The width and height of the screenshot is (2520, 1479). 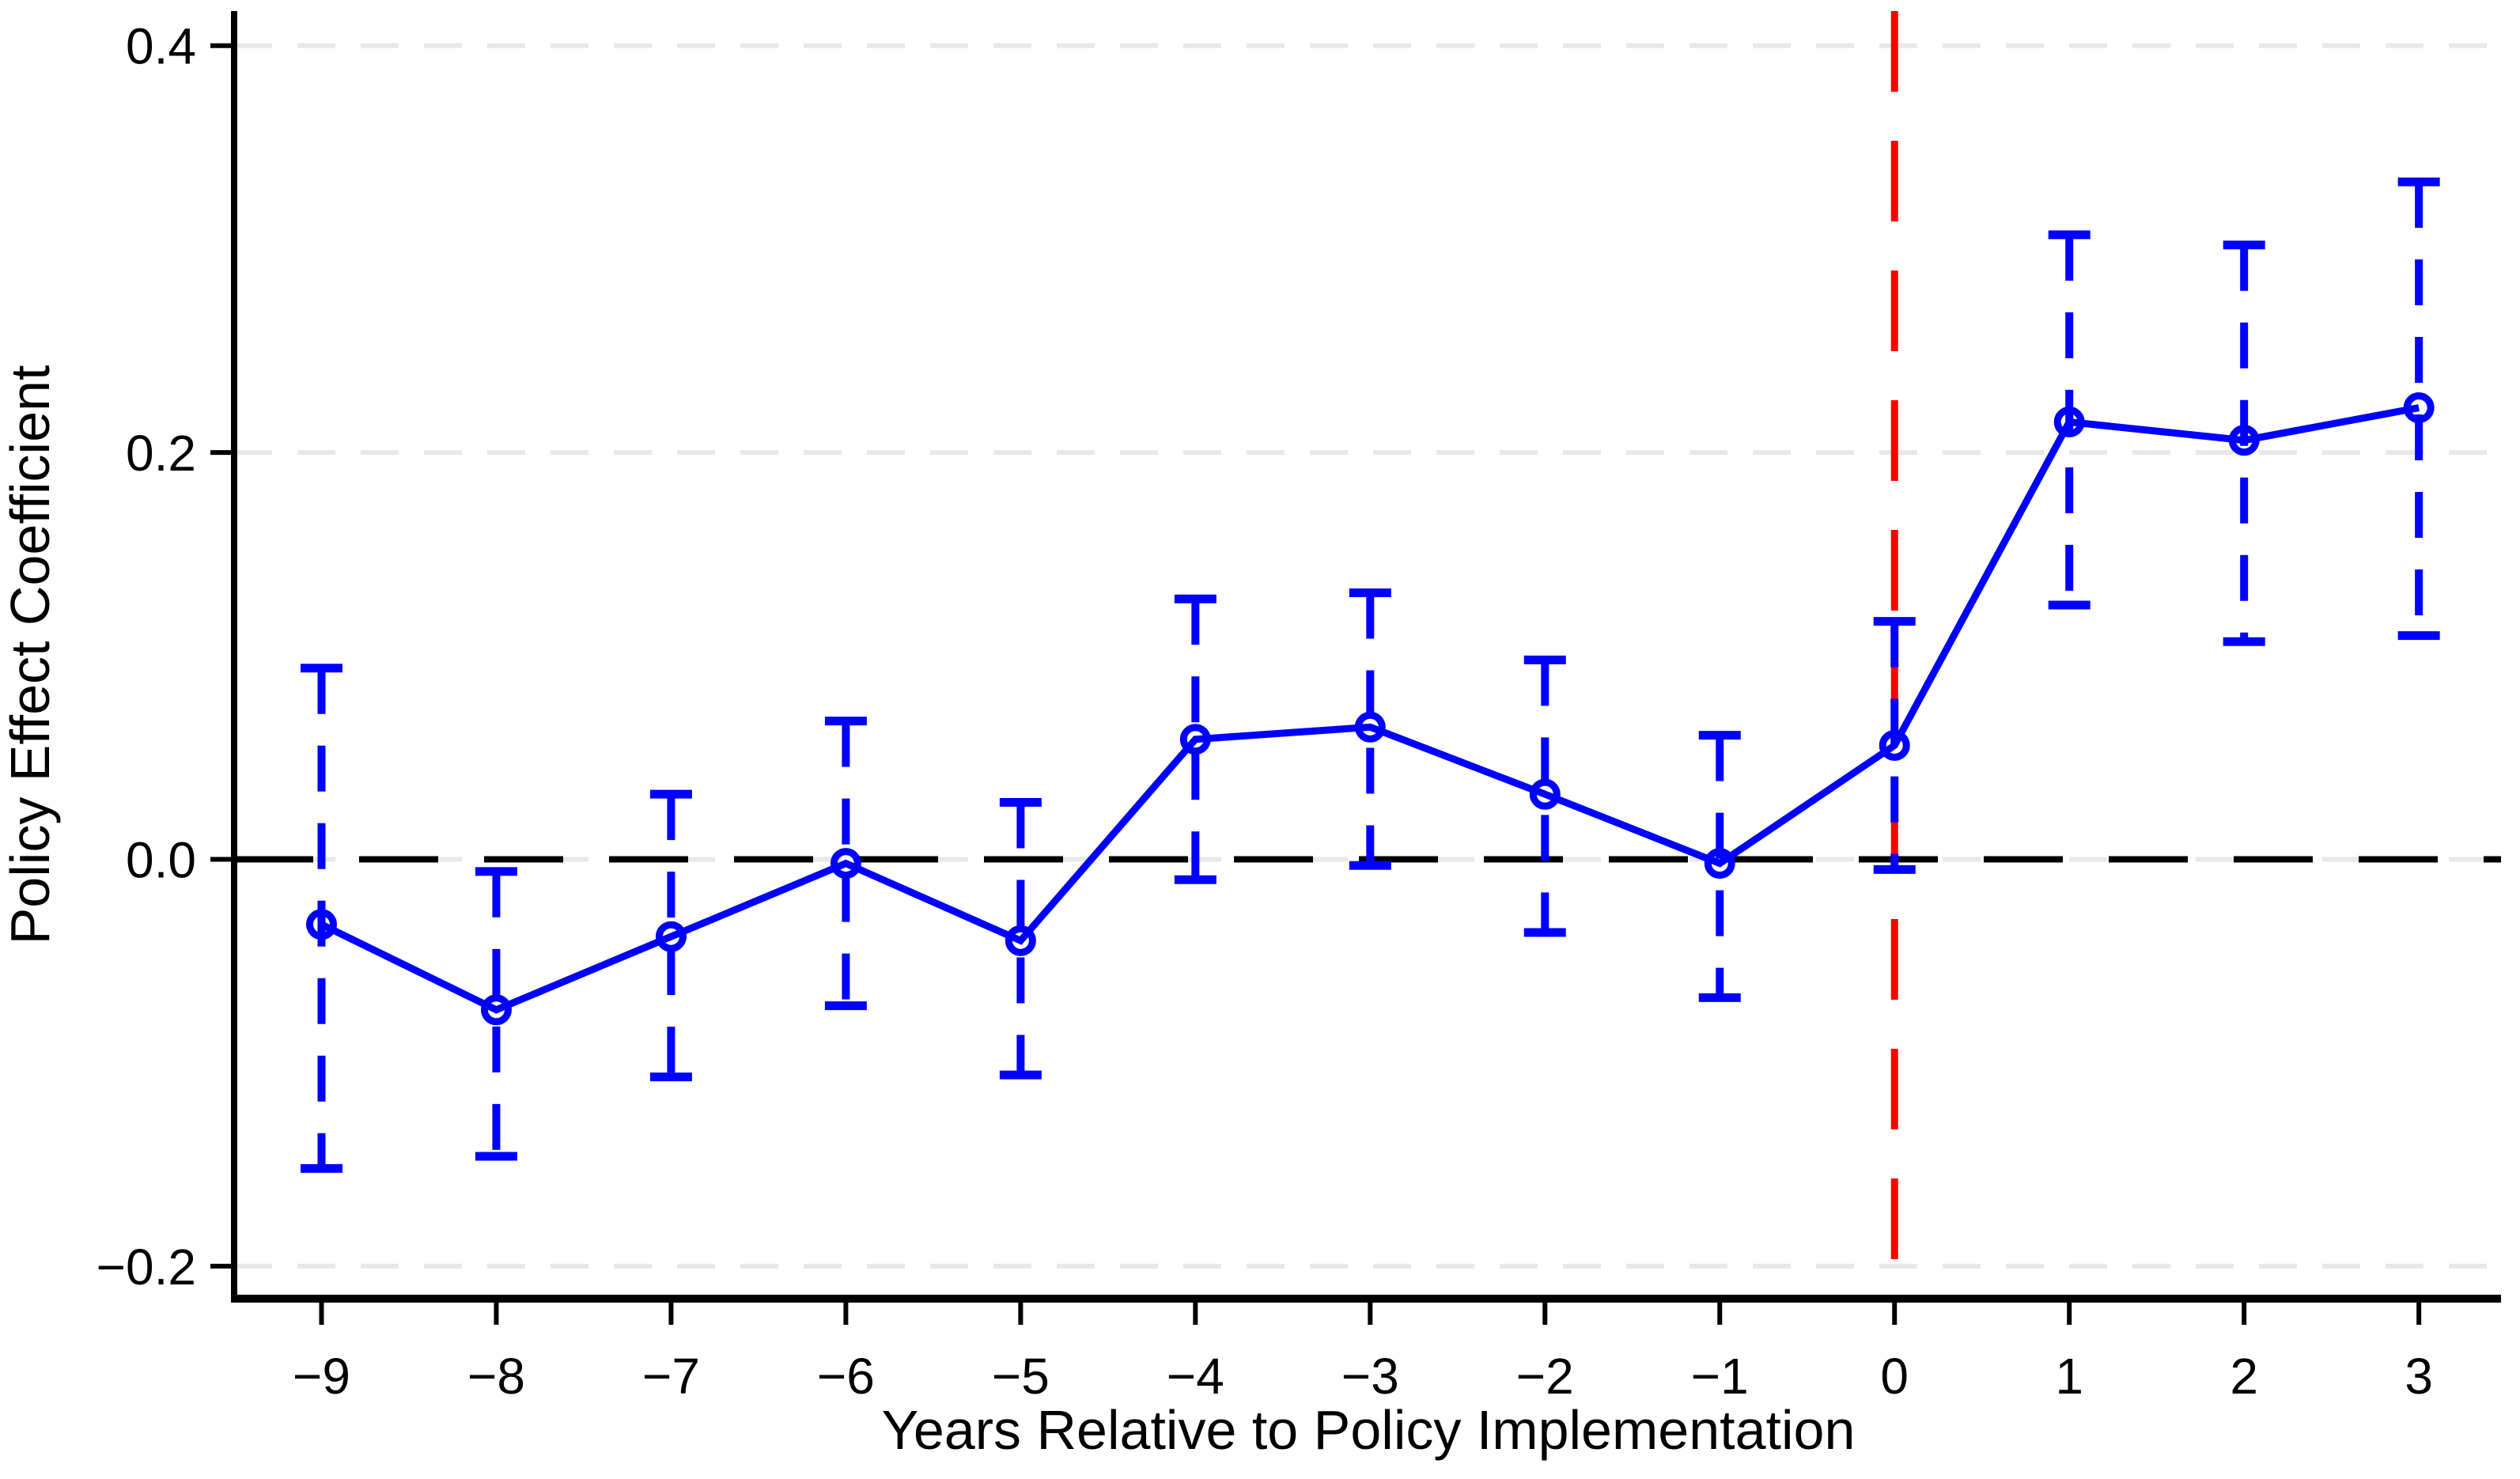 I want to click on y-tick-label: 0.2, so click(x=161, y=453).